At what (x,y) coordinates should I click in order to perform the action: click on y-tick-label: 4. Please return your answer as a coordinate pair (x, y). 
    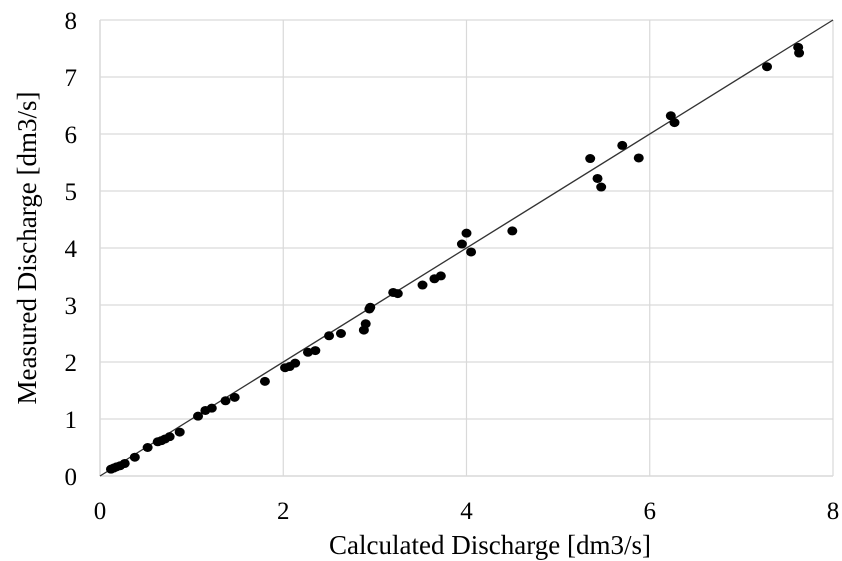
    Looking at the image, I should click on (71, 249).